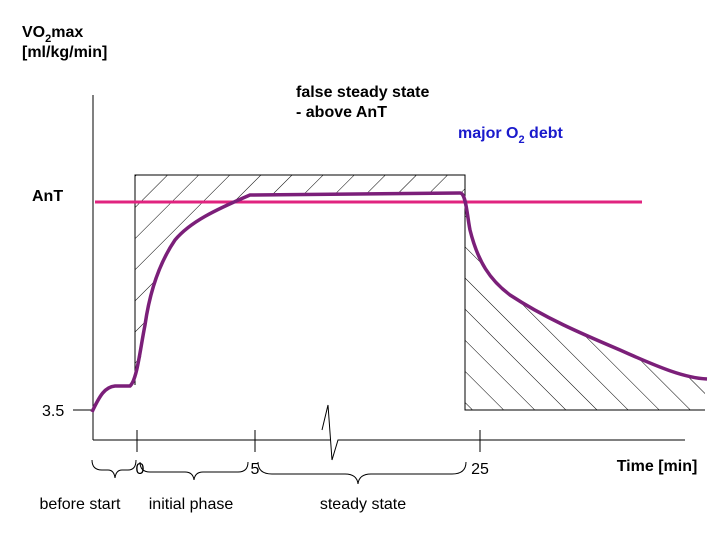 The width and height of the screenshot is (720, 540). I want to click on y-tick-label: 3.5, so click(53, 411).